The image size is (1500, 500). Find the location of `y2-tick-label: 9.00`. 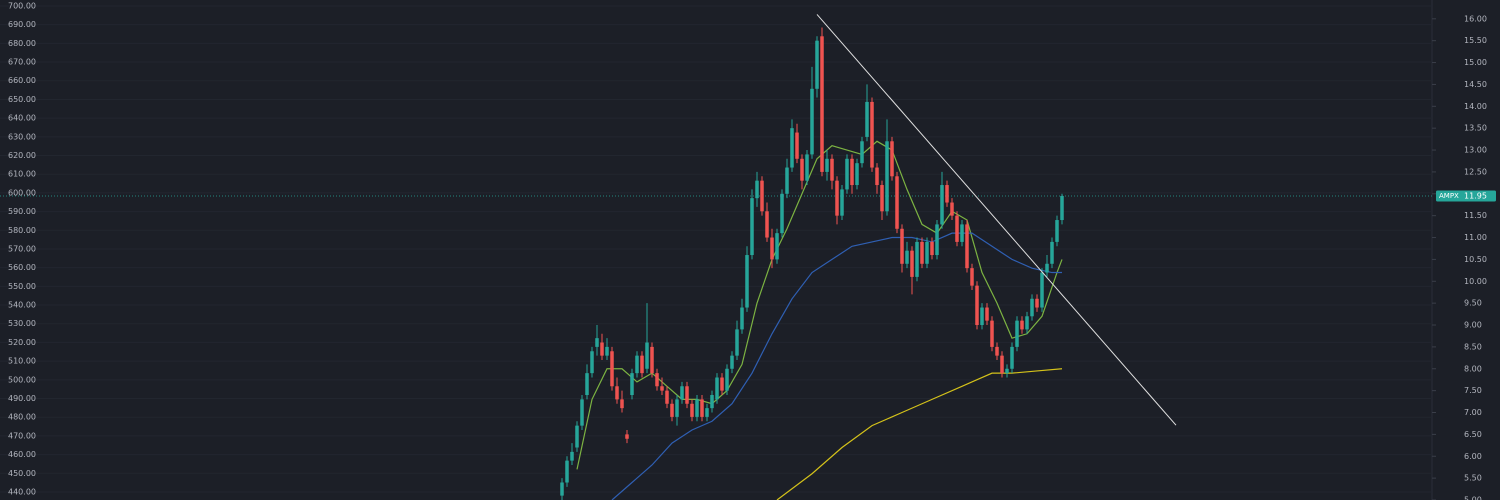

y2-tick-label: 9.00 is located at coordinates (1473, 325).